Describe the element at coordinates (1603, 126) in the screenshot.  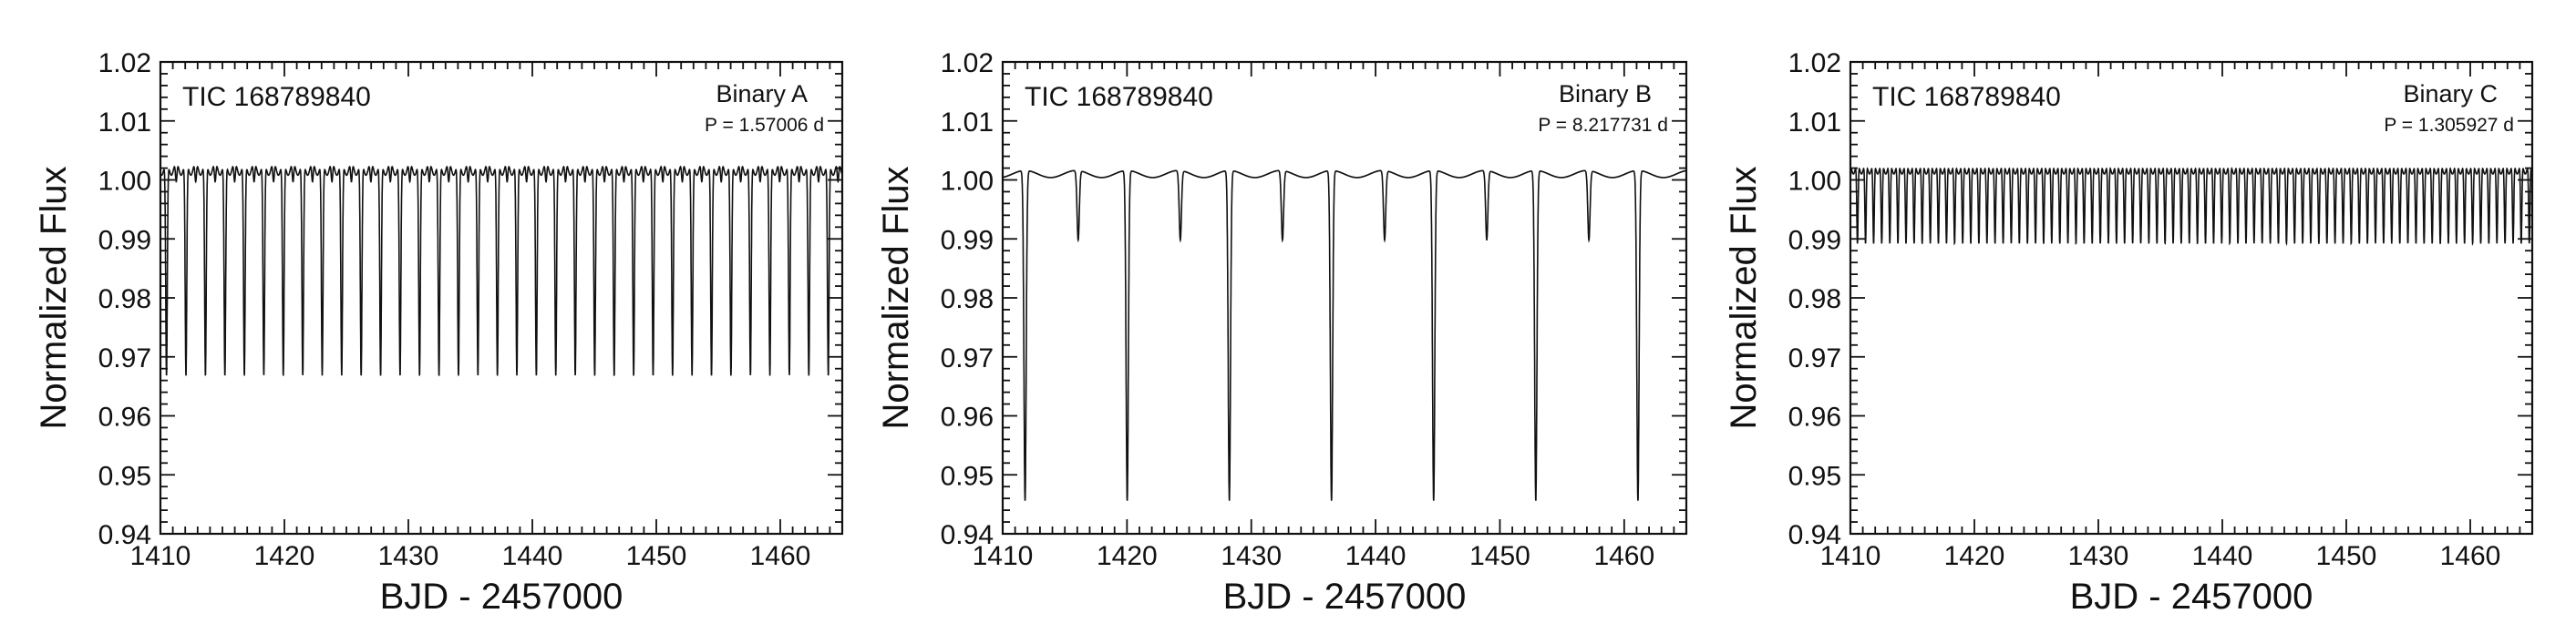
I see `period-label: P = 8.217731 d` at that location.